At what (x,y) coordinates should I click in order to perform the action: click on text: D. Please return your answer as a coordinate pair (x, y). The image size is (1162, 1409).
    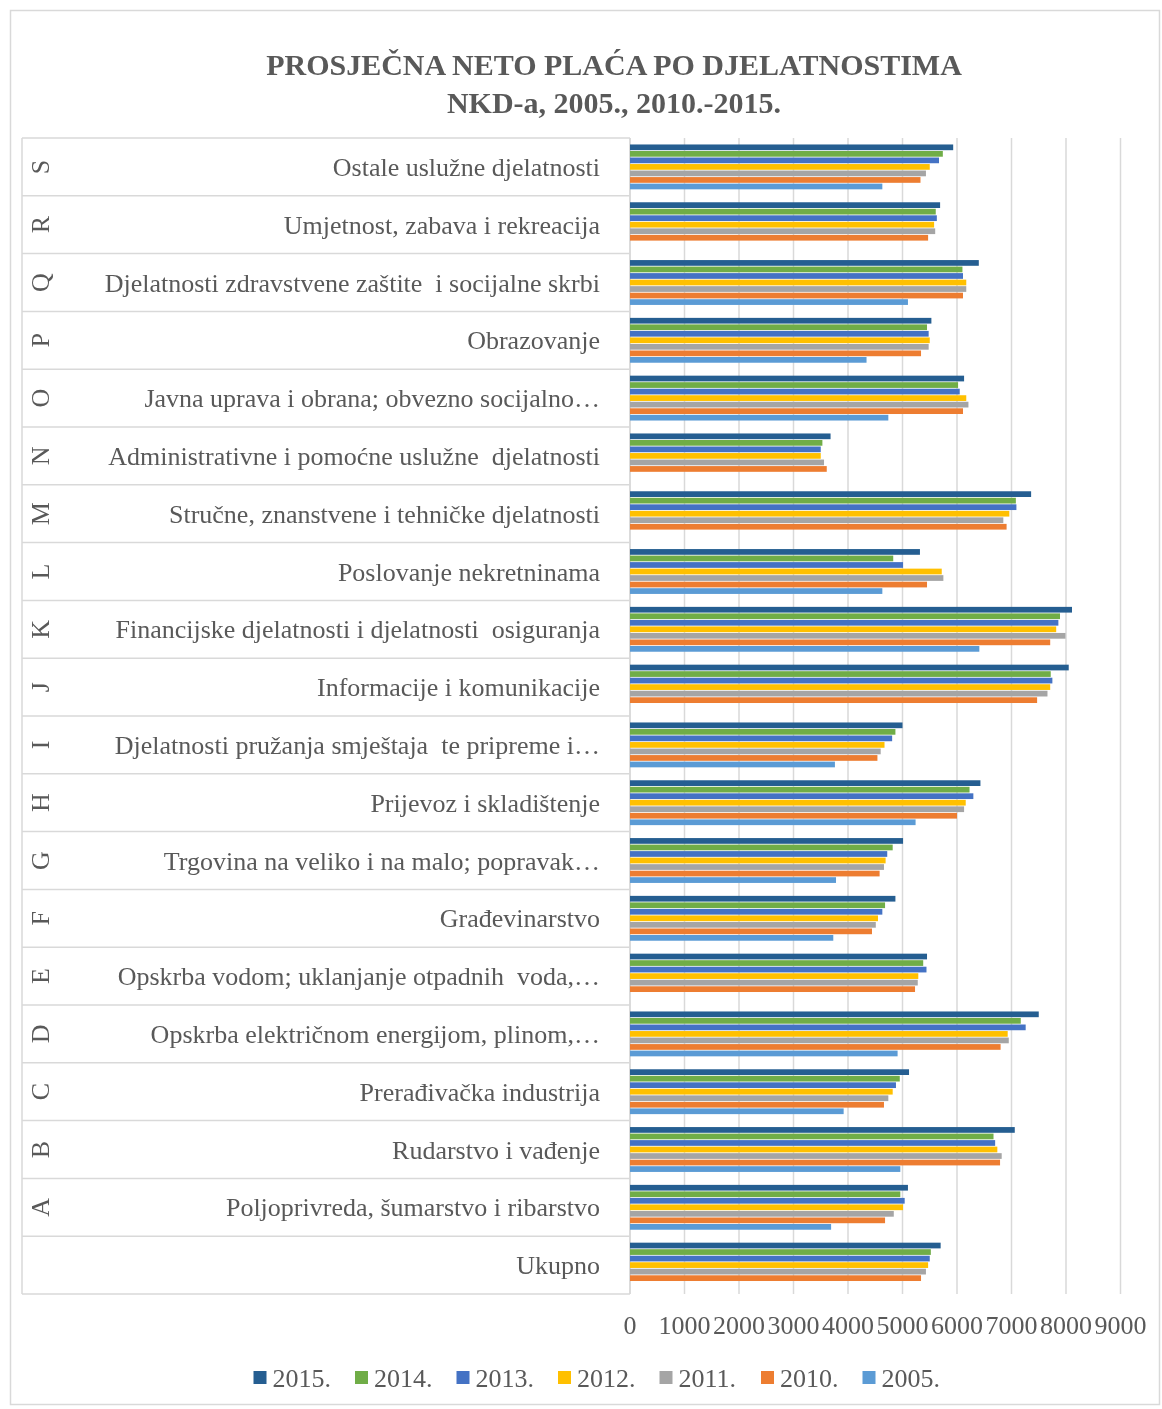
    Looking at the image, I should click on (41, 1034).